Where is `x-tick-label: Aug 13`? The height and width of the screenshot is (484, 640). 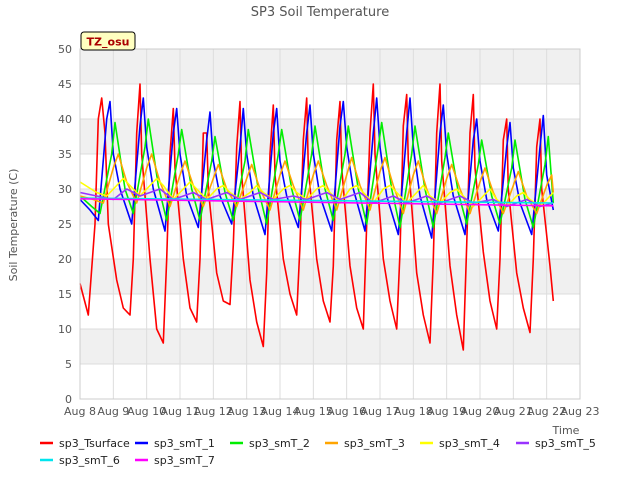 x-tick-label: Aug 13 is located at coordinates (246, 411).